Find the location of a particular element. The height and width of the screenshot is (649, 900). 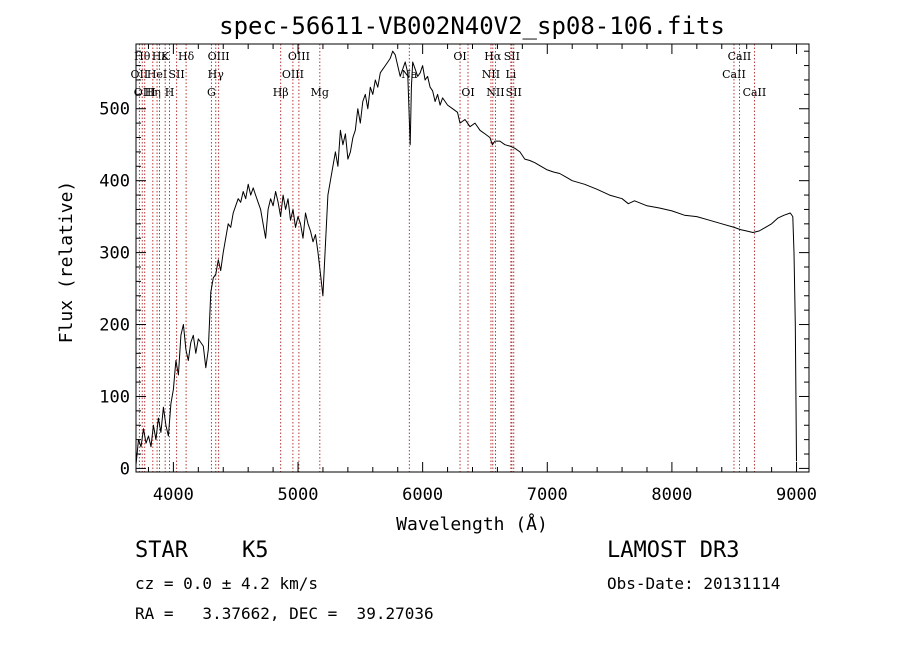

x-axis-label: Wavelength (Å) is located at coordinates (472, 524).